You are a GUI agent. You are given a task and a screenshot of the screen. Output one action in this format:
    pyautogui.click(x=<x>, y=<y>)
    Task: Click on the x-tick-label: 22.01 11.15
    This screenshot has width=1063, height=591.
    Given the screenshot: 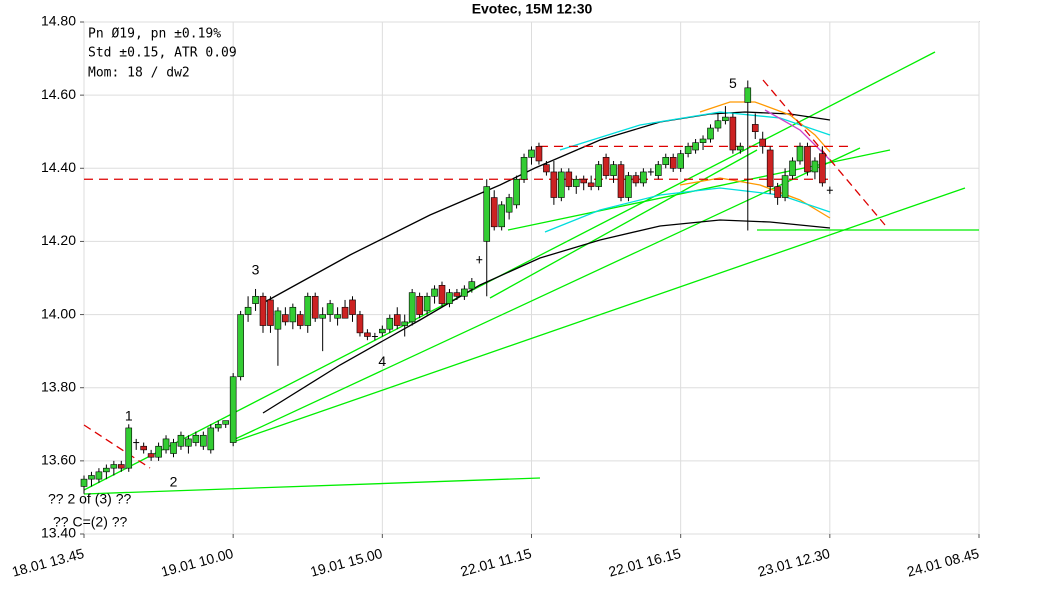 What is the action you would take?
    pyautogui.click(x=496, y=562)
    